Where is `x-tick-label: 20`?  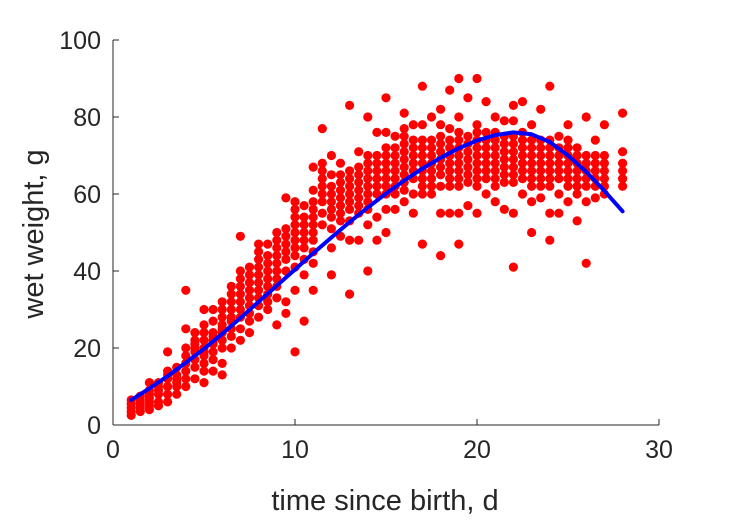
x-tick-label: 20 is located at coordinates (477, 450).